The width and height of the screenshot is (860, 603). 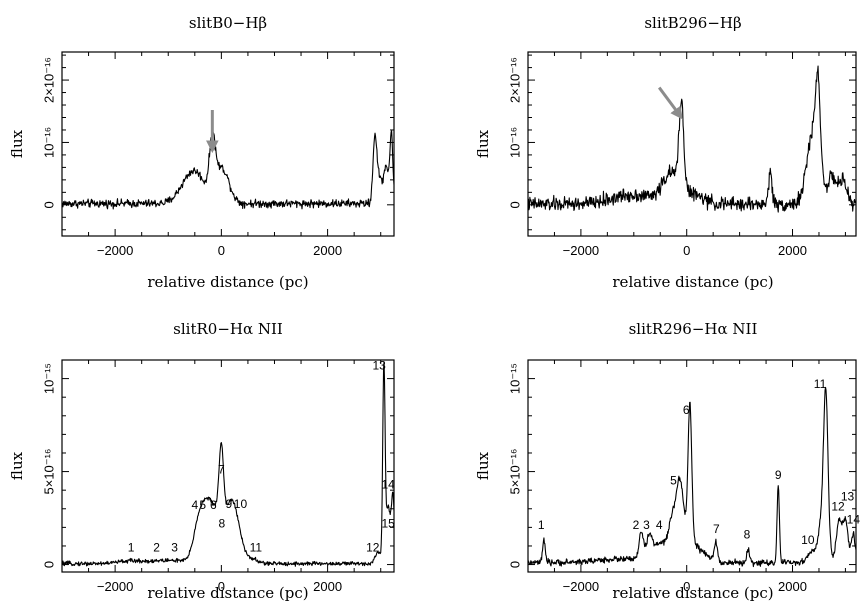 What do you see at coordinates (692, 23) in the screenshot?
I see `panel-title: slitB296−Hβ` at bounding box center [692, 23].